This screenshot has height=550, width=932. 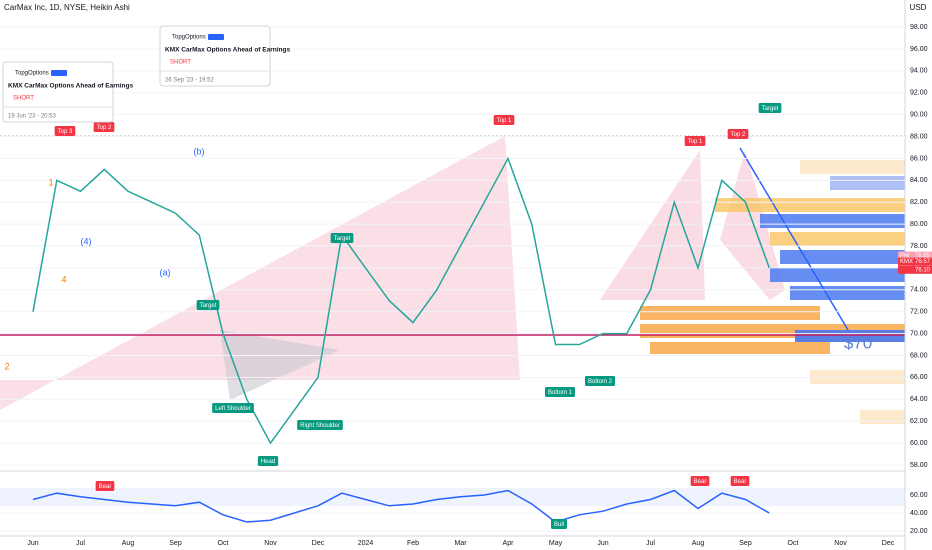 I want to click on wave-label: (b), so click(x=199, y=151).